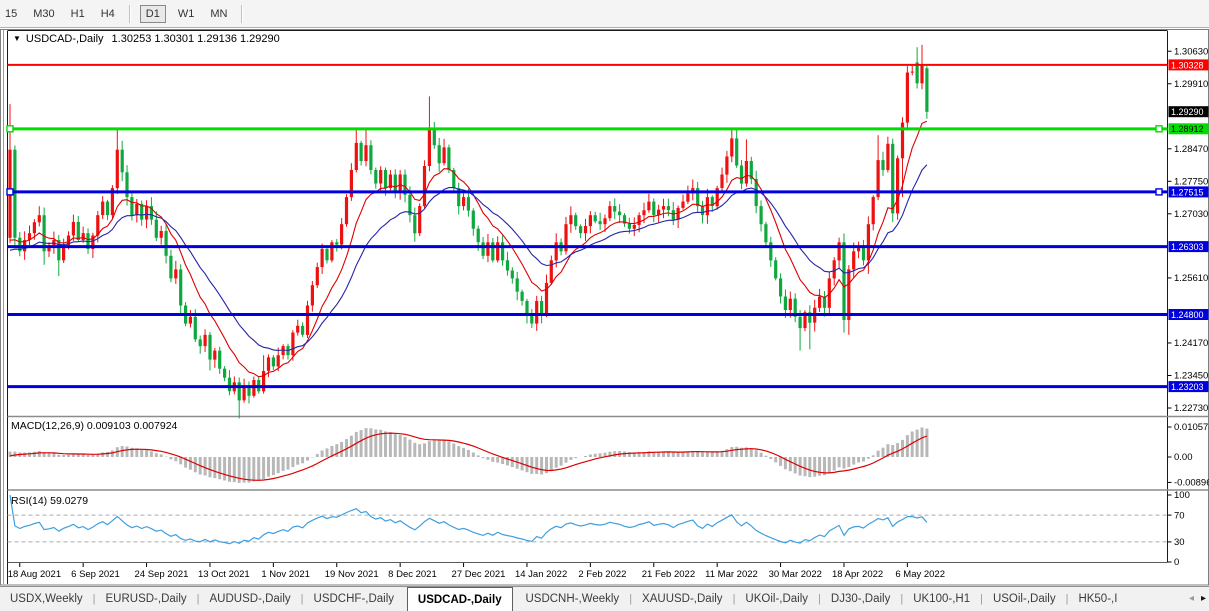 The width and height of the screenshot is (1209, 611). What do you see at coordinates (44, 13) in the screenshot?
I see `timeframe-button-m30: M30` at bounding box center [44, 13].